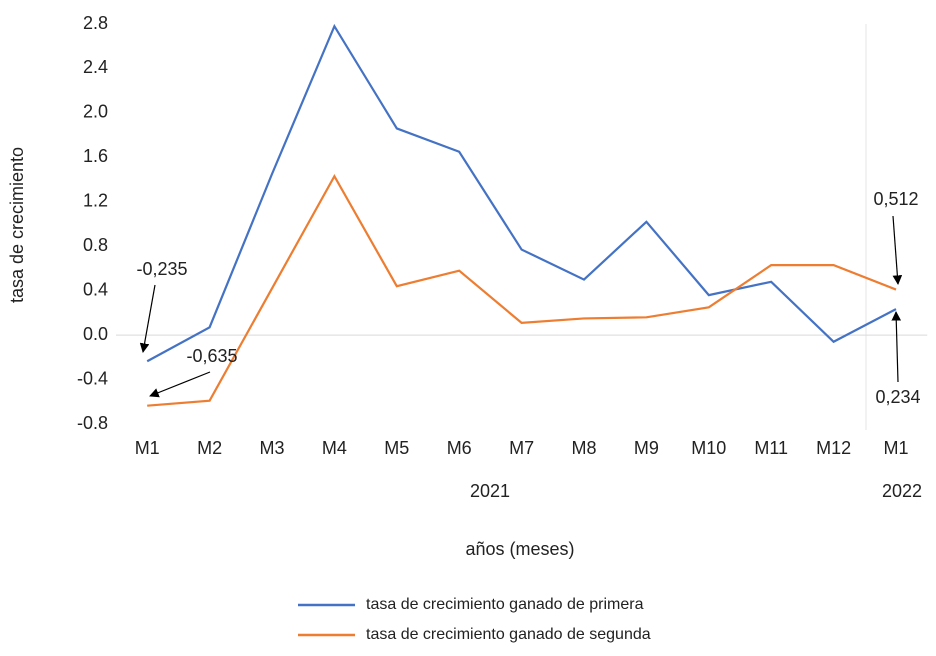  Describe the element at coordinates (490, 491) in the screenshot. I see `x-group-label: 2021` at that location.